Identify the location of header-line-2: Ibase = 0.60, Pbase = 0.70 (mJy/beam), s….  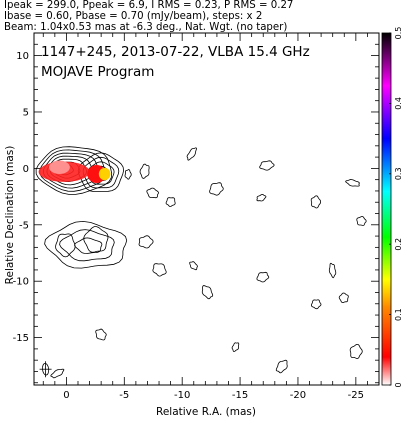
(133, 16).